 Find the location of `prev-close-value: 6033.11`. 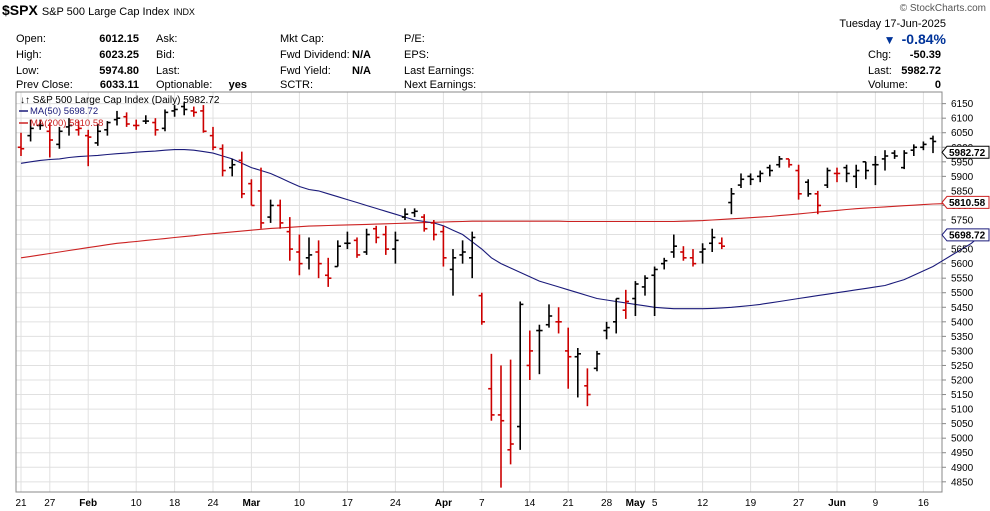

prev-close-value: 6033.11 is located at coordinates (119, 85).